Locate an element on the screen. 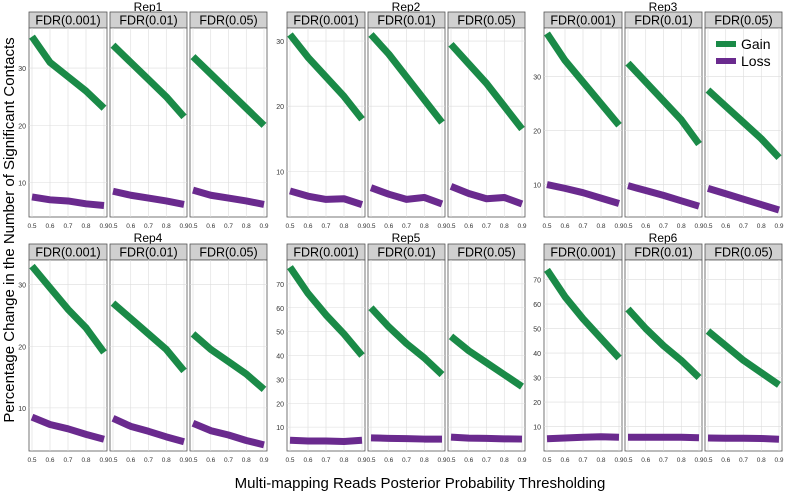  y-tick-label: 60 is located at coordinates (280, 309).